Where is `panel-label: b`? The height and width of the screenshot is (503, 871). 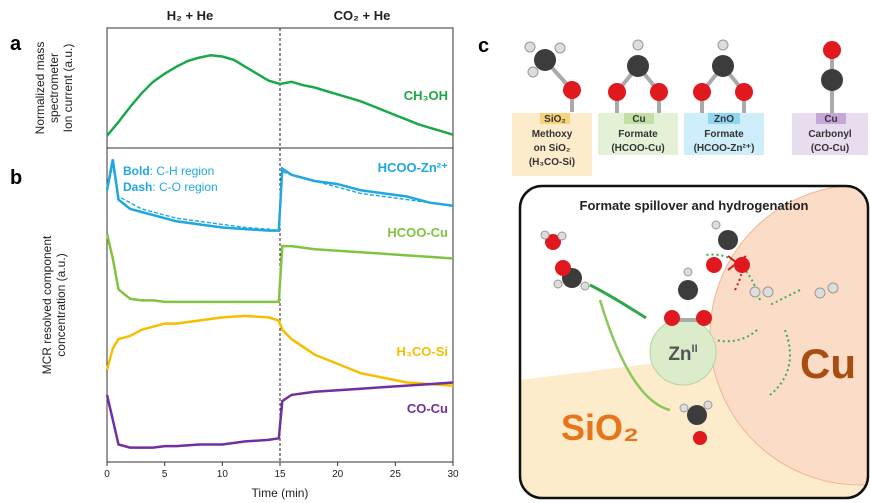 panel-label: b is located at coordinates (16, 178).